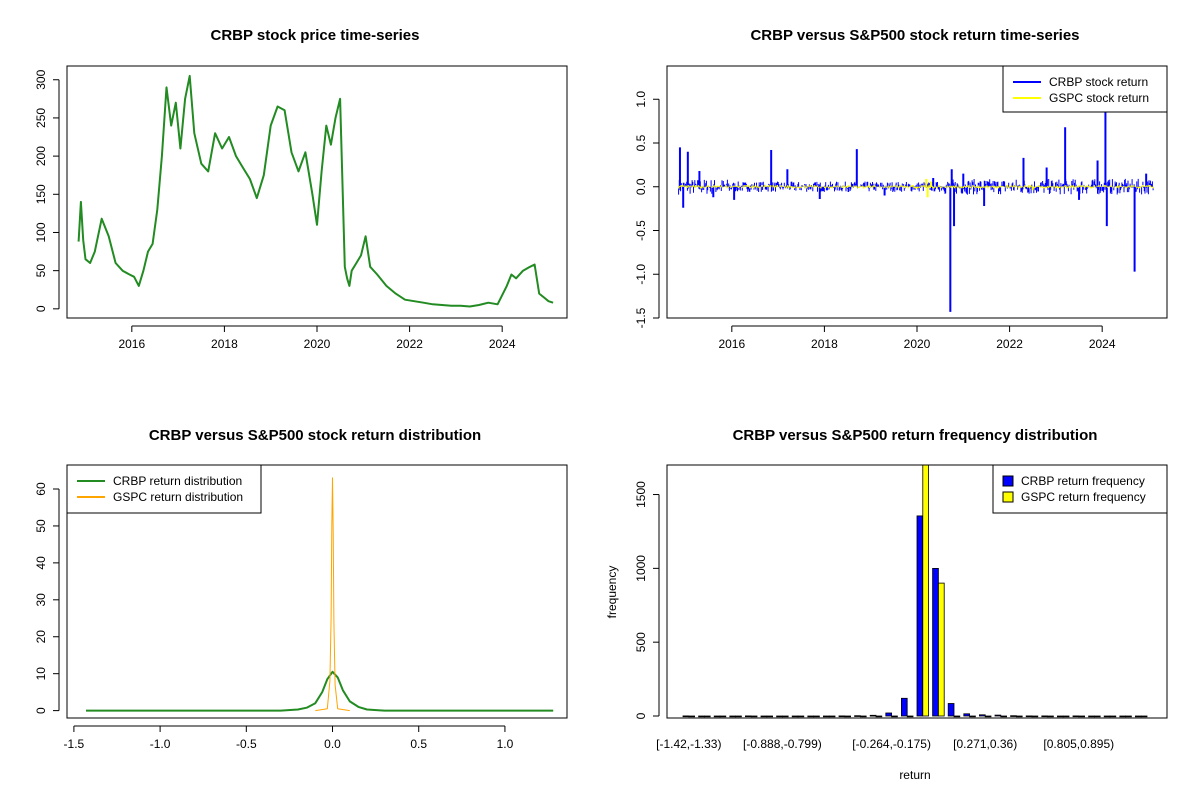  Describe the element at coordinates (1078, 744) in the screenshot. I see `x-category-label: [0.805,0.895)` at that location.